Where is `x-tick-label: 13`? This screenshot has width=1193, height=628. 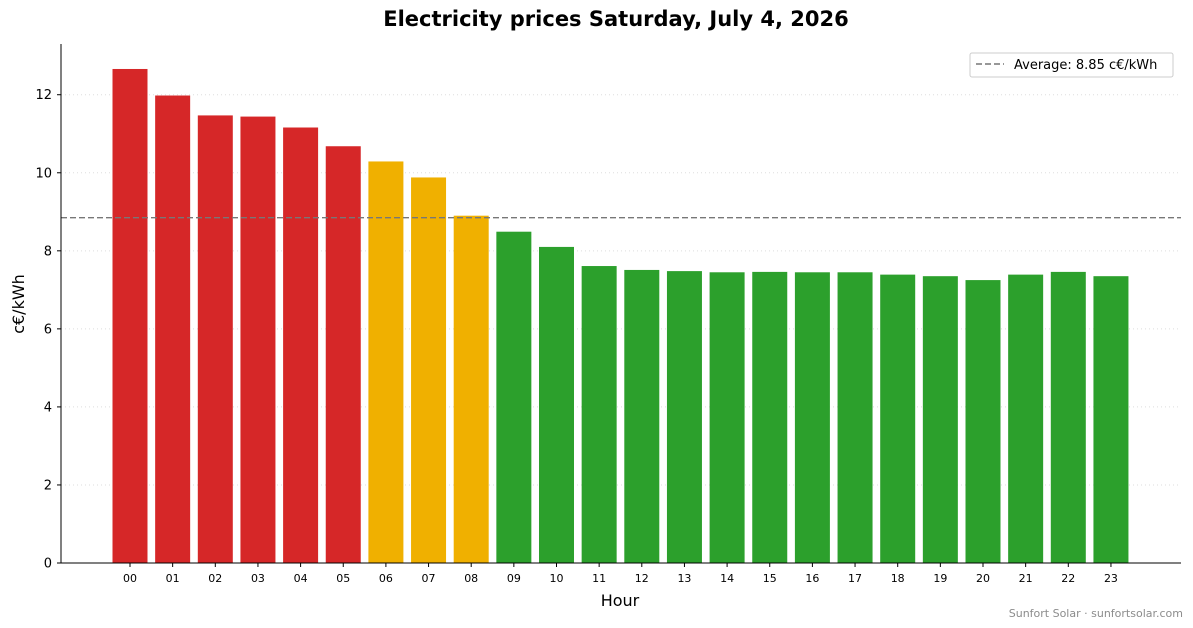
x-tick-label: 13 is located at coordinates (684, 578).